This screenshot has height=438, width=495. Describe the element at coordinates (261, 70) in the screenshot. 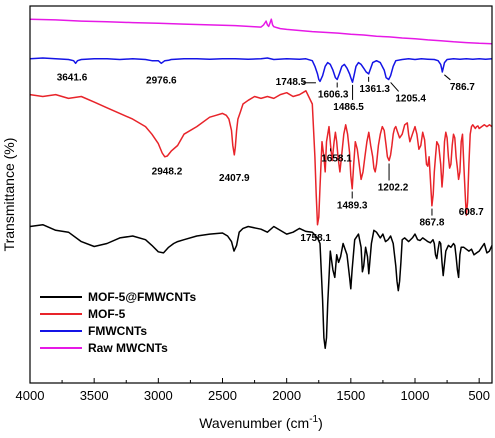

I see `series-line-fmwcnts` at that location.